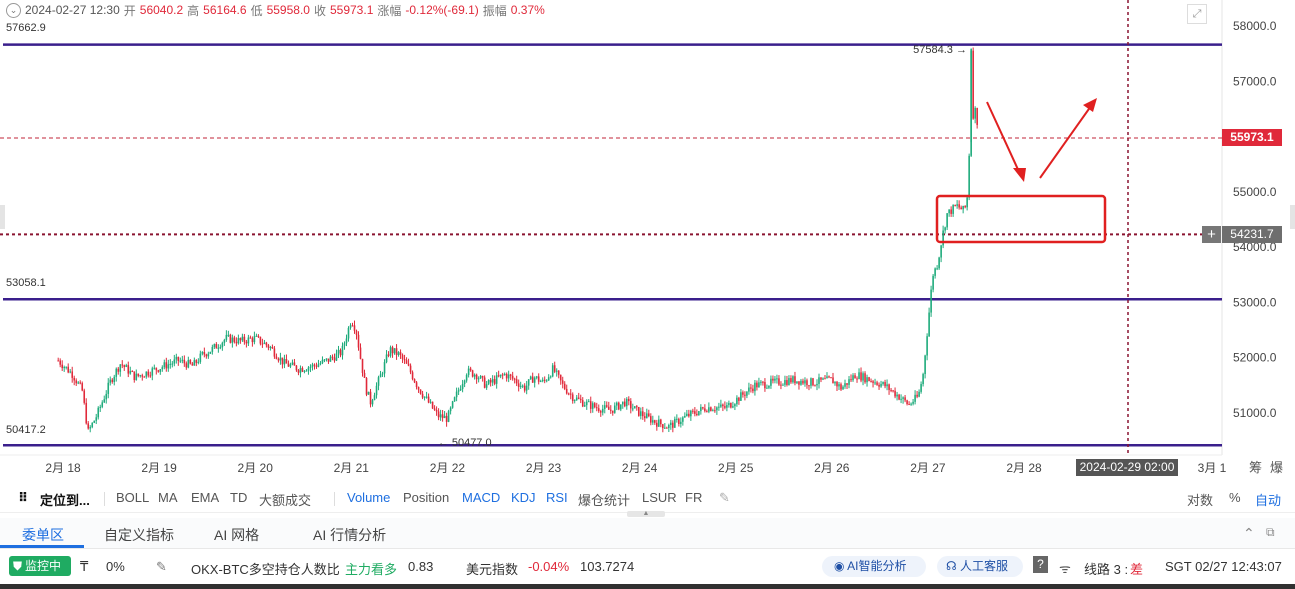 The height and width of the screenshot is (589, 1295). Describe the element at coordinates (1019, 175) in the screenshot. I see `annotation-arrow-down-head` at that location.